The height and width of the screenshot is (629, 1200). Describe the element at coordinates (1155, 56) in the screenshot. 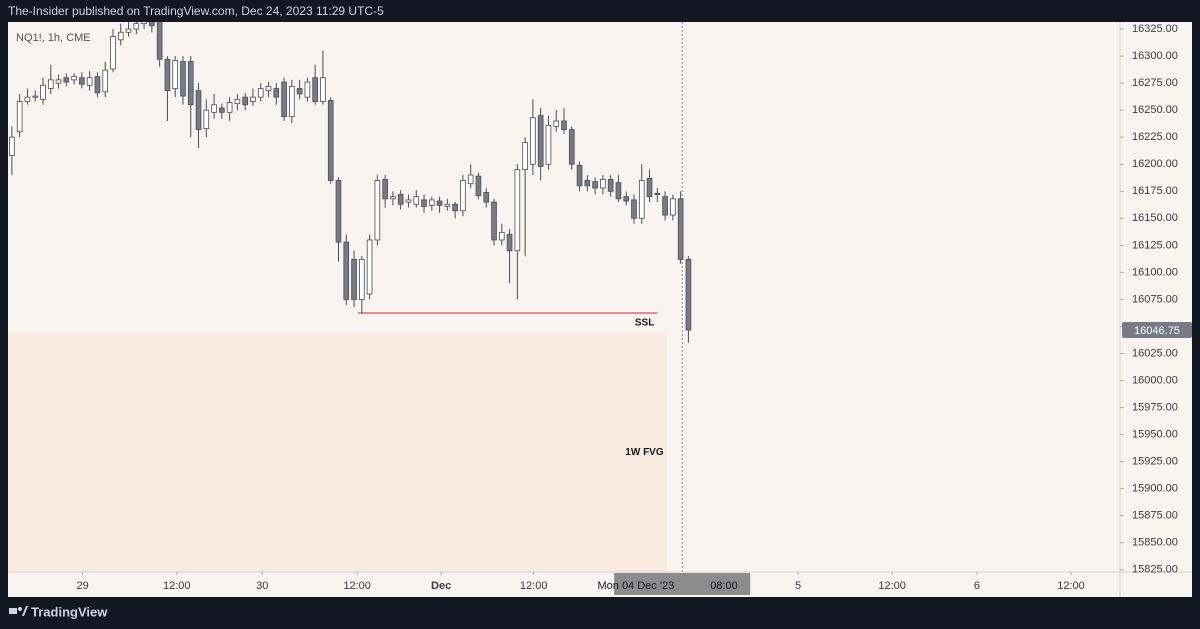

I see `y-tick-label: 16300.00` at that location.